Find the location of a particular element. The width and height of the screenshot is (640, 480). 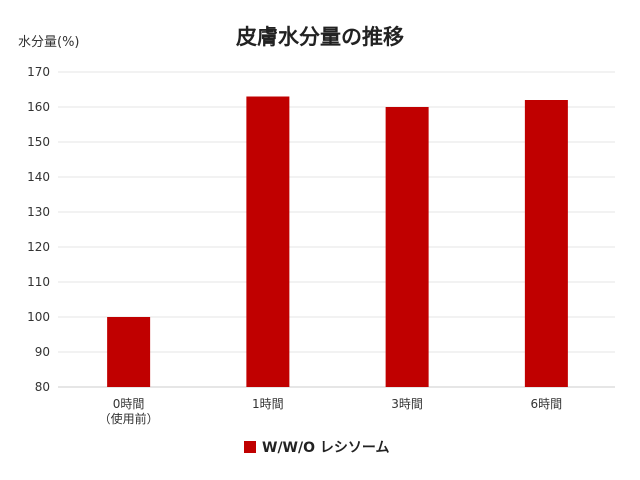

legend-swatch is located at coordinates (250, 447).